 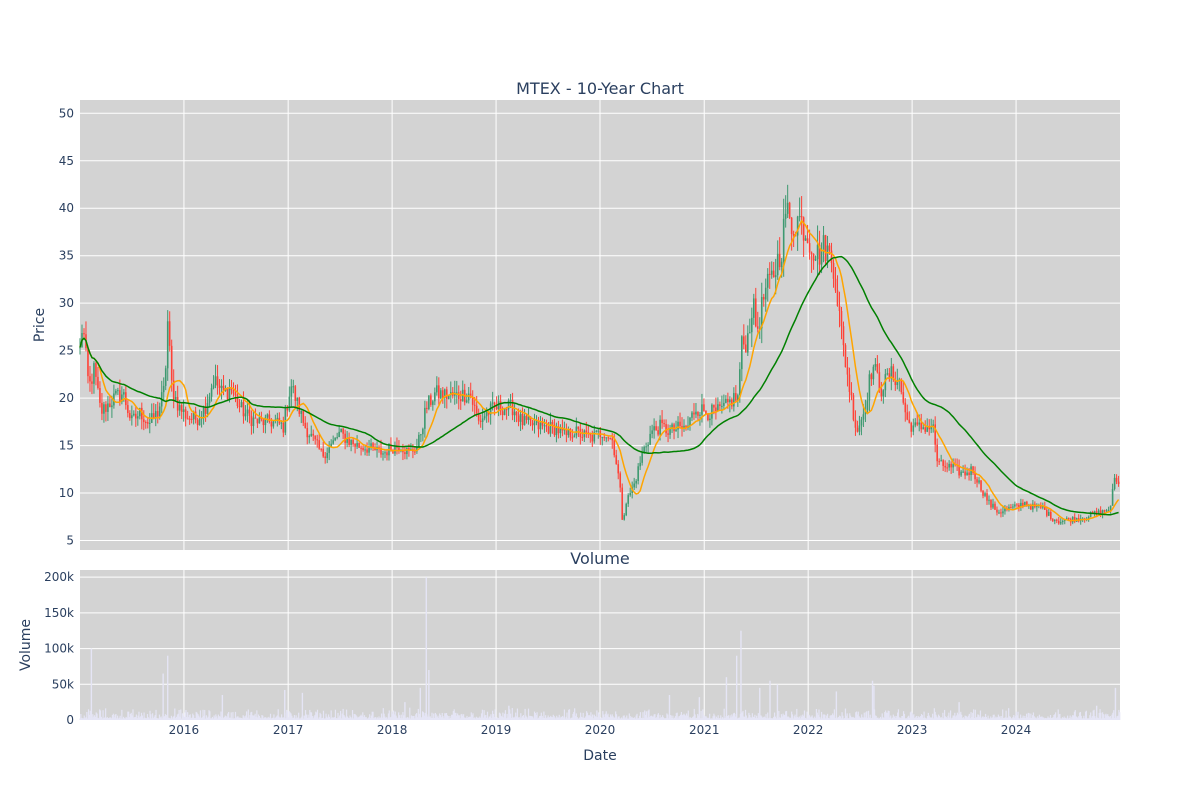 What do you see at coordinates (59, 649) in the screenshot?
I see `volume-y-tick-label: 100k` at bounding box center [59, 649].